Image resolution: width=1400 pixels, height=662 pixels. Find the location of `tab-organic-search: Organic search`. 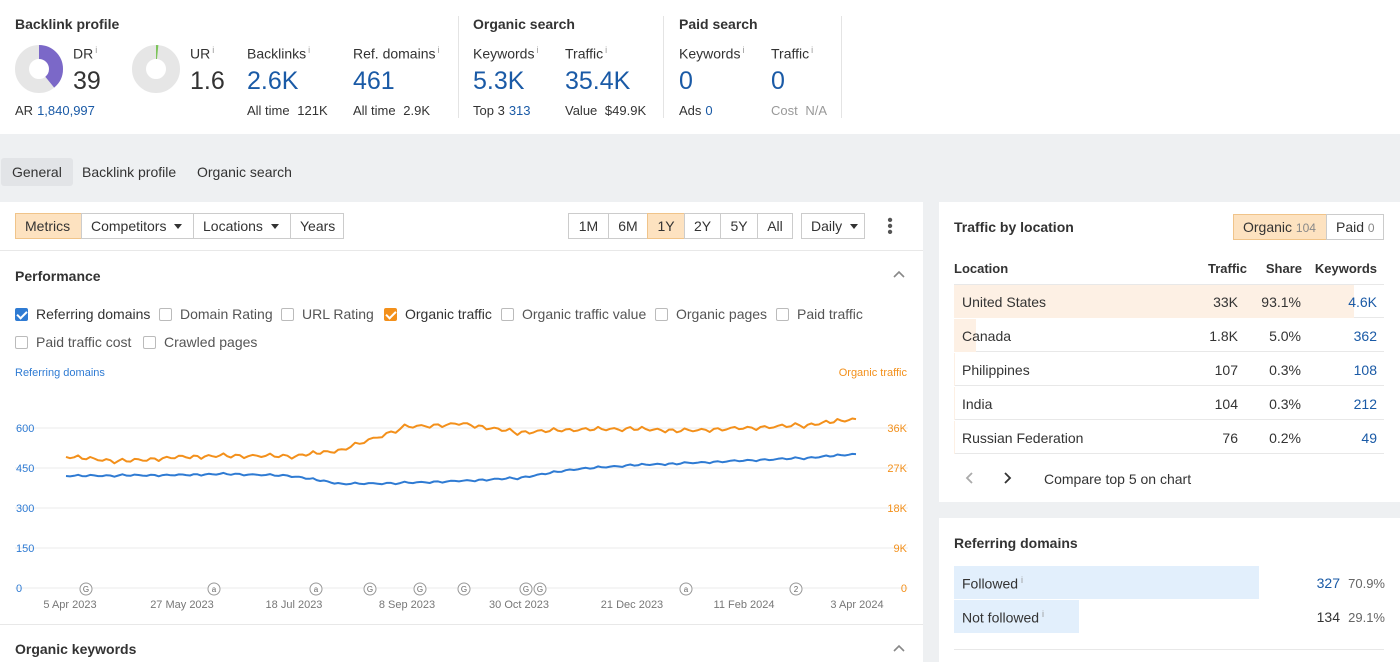

tab-organic-search: Organic search is located at coordinates (244, 172).